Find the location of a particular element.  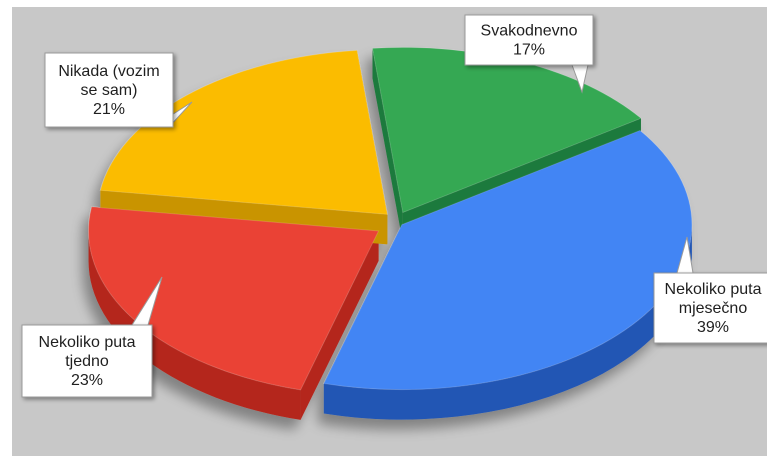

callout-svakodnevno: Svakodnevno 17% is located at coordinates (529, 54).